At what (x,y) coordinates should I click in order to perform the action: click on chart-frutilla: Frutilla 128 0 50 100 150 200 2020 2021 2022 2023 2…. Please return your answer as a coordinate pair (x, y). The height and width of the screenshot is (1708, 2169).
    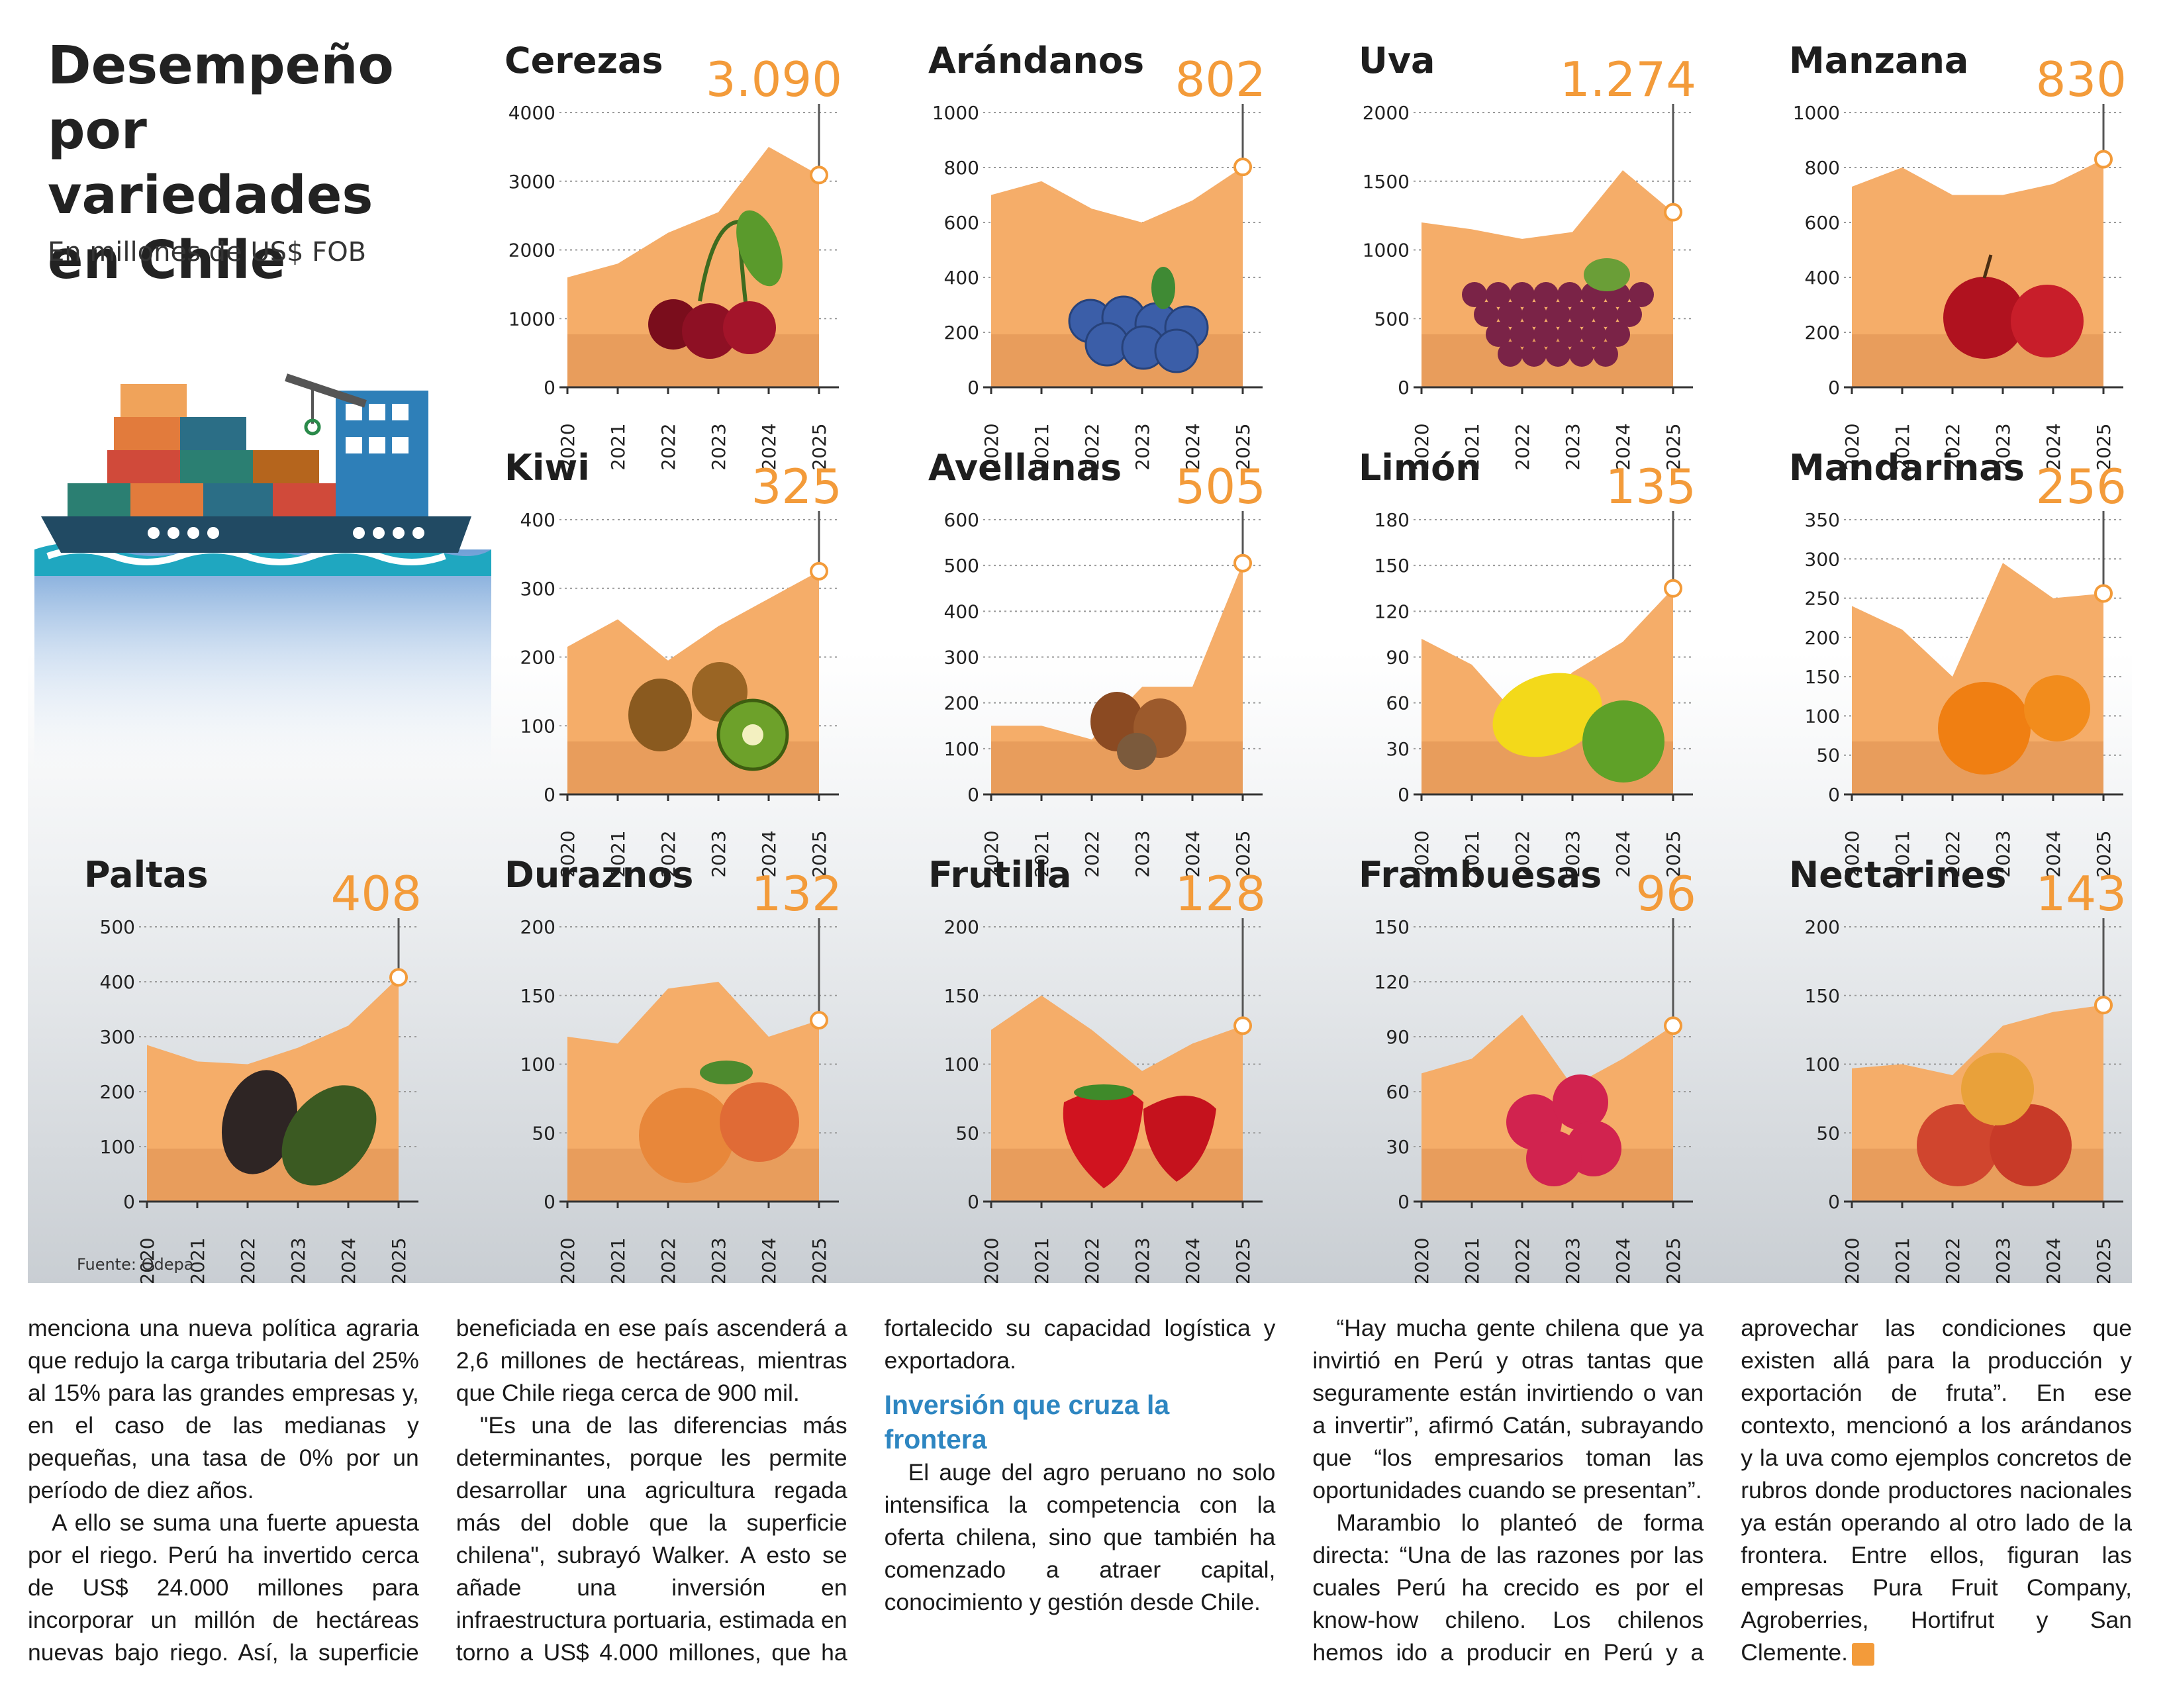
    Looking at the image, I should click on (1097, 1068).